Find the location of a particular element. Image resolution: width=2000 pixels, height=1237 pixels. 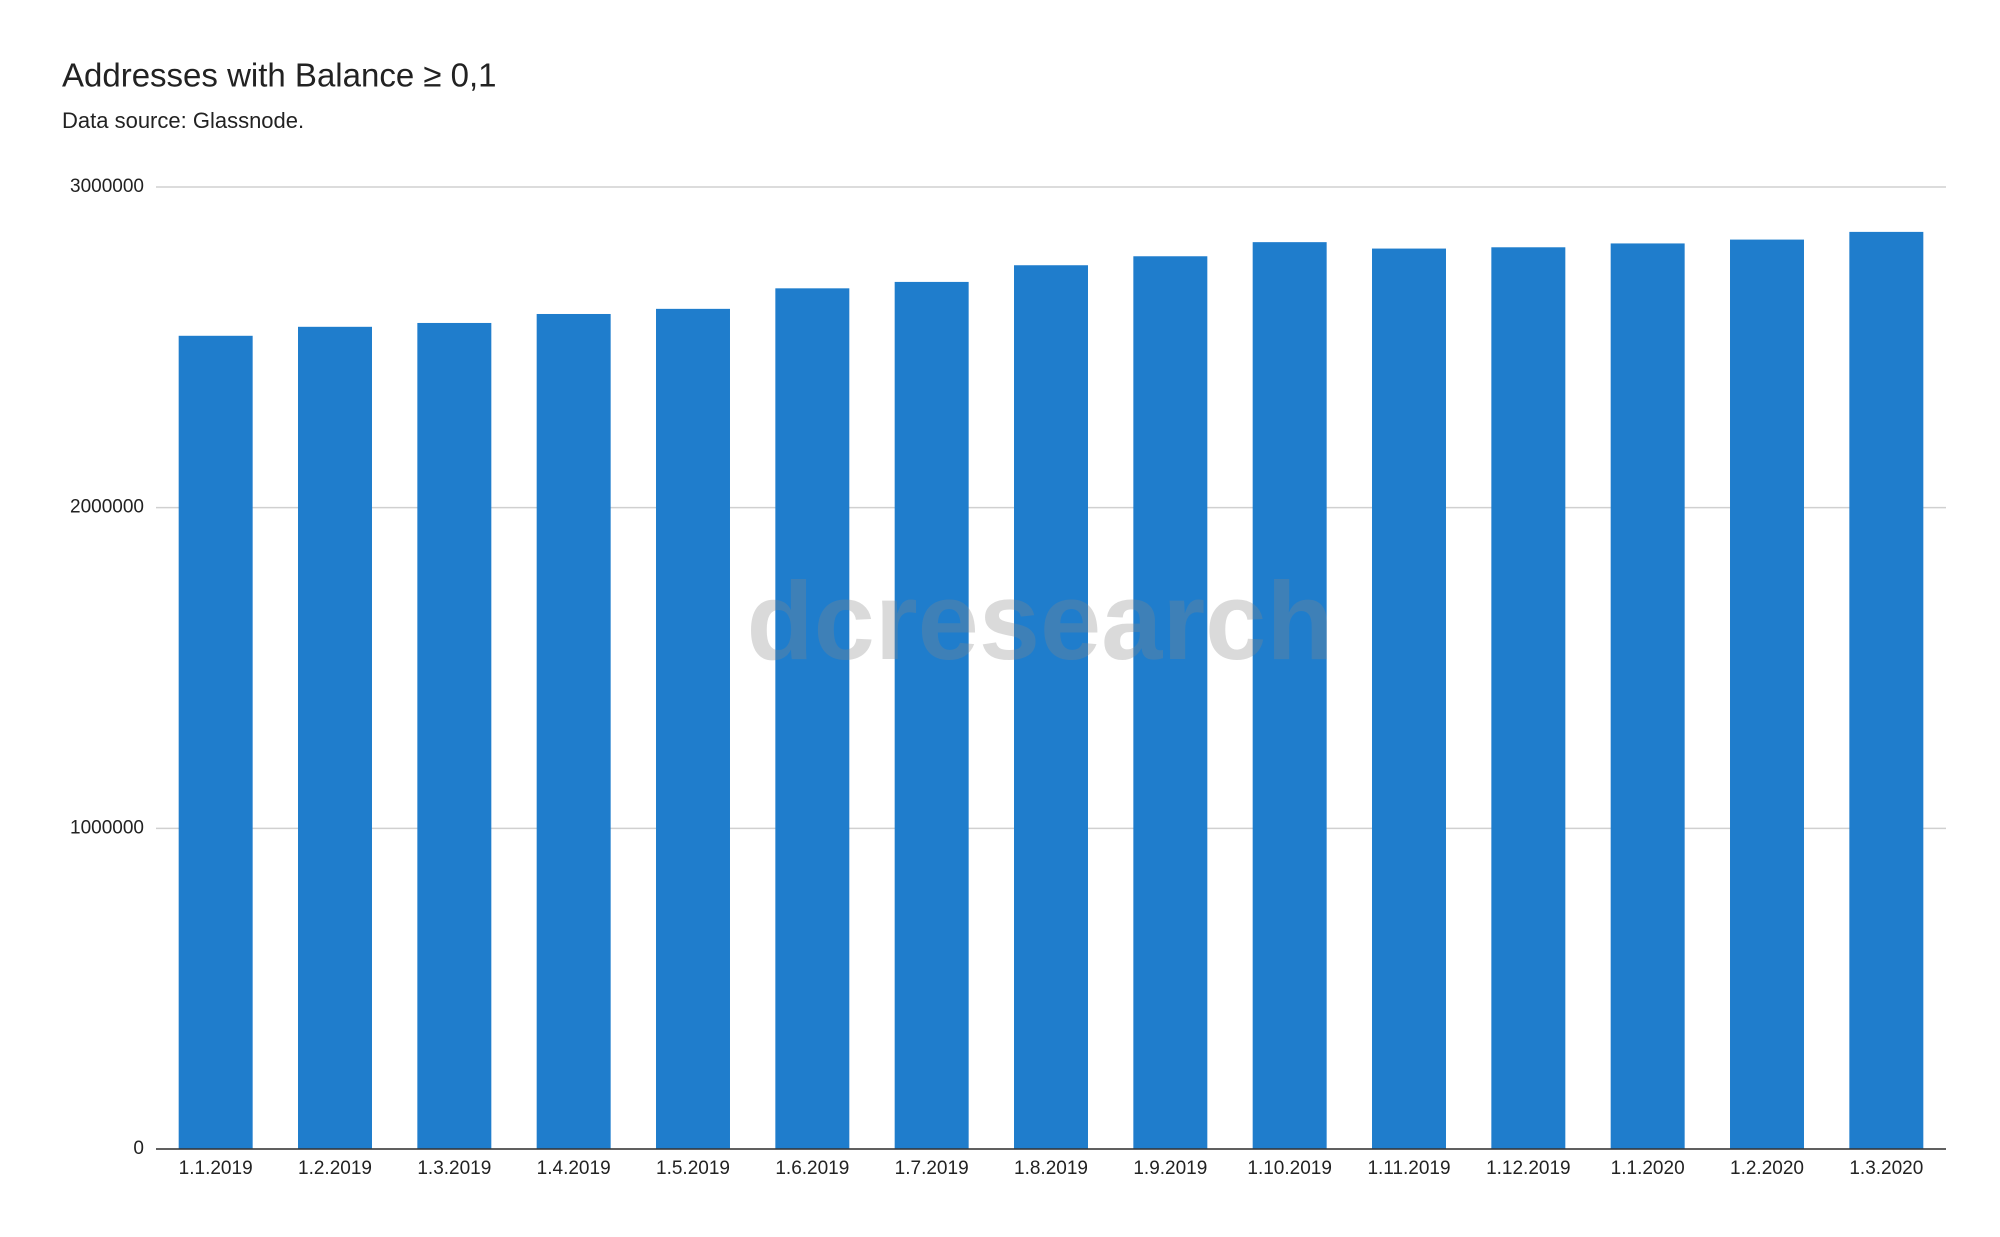

x-tick-label: 1.2.2020 is located at coordinates (1767, 1168).